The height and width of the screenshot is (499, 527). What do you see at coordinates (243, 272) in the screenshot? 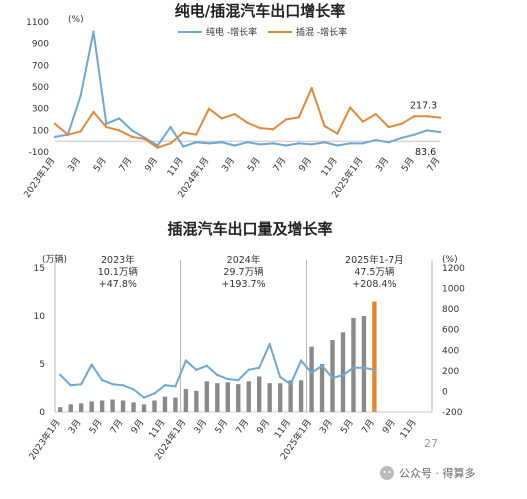
I see `chart2-annotation-line: 29.7万辆` at bounding box center [243, 272].